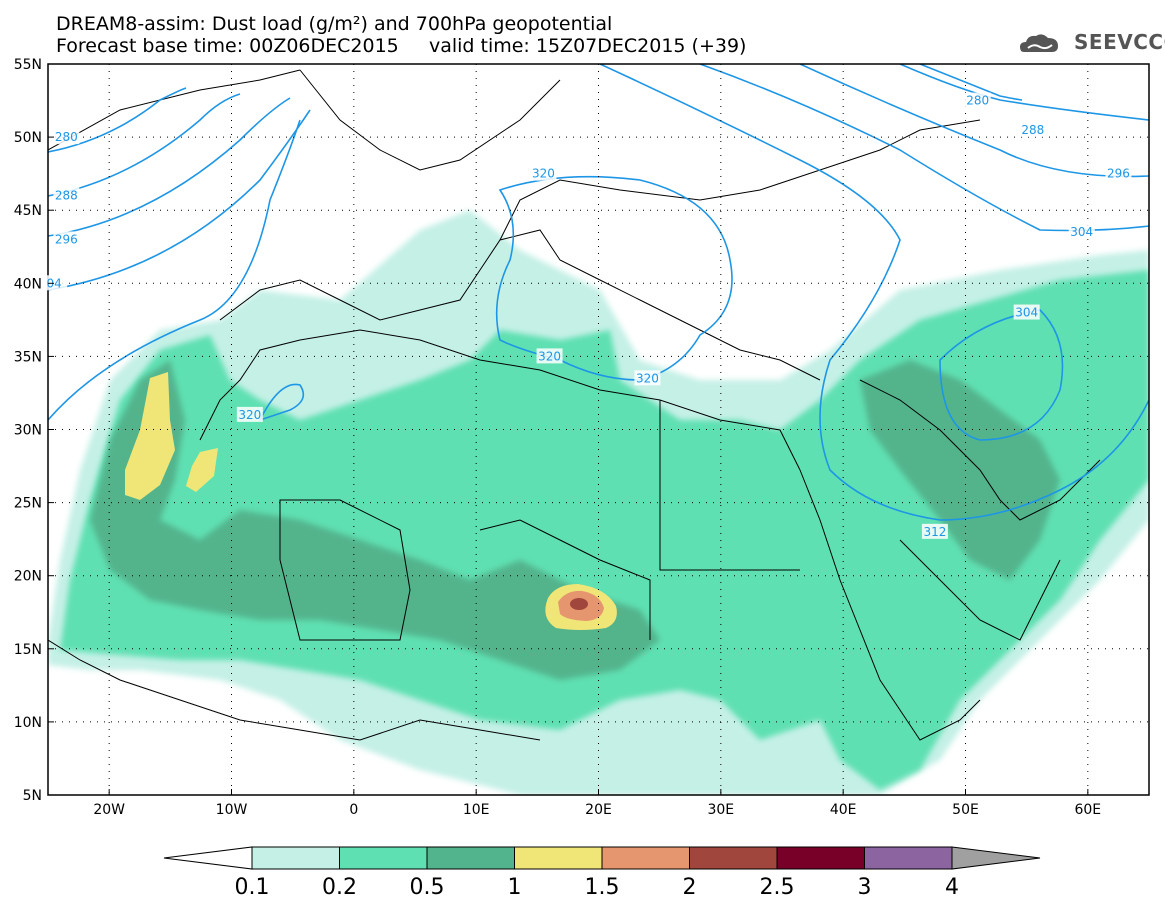  Describe the element at coordinates (720, 810) in the screenshot. I see `longitude-tick-label: 30E` at that location.